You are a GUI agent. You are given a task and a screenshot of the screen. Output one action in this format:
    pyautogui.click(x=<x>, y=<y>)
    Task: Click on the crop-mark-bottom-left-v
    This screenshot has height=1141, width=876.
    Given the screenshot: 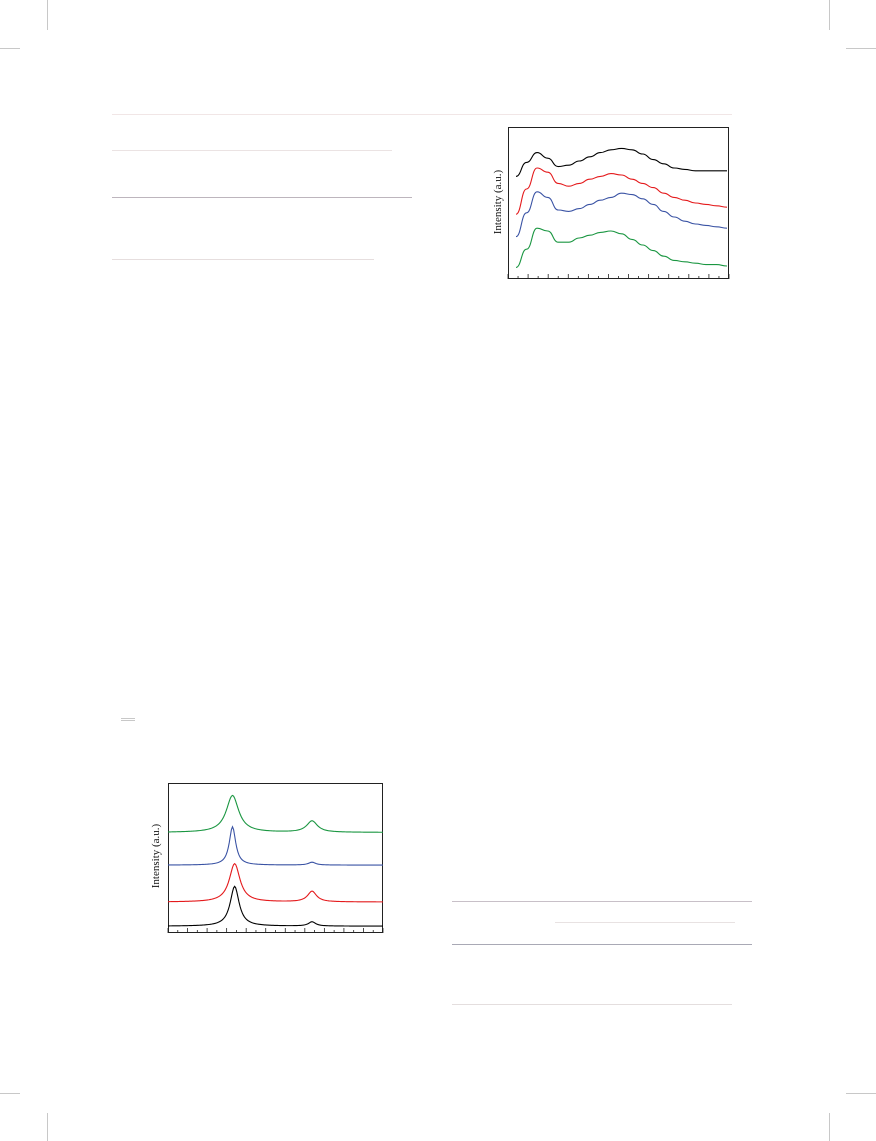 What is the action you would take?
    pyautogui.click(x=47, y=1127)
    